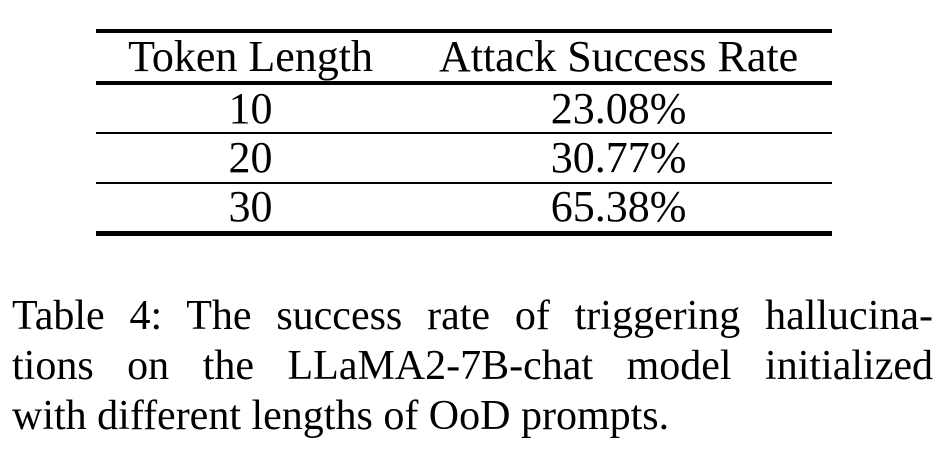 The height and width of the screenshot is (456, 944). Describe the element at coordinates (618, 56) in the screenshot. I see `column-header-attack-success-rate: Attack Success Rate` at that location.